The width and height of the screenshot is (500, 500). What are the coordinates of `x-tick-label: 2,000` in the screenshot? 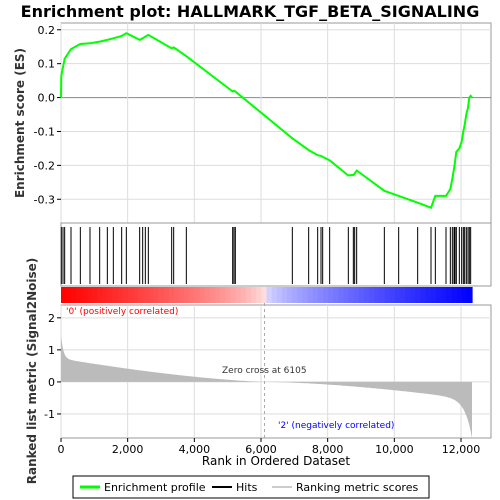 It's located at (128, 449).